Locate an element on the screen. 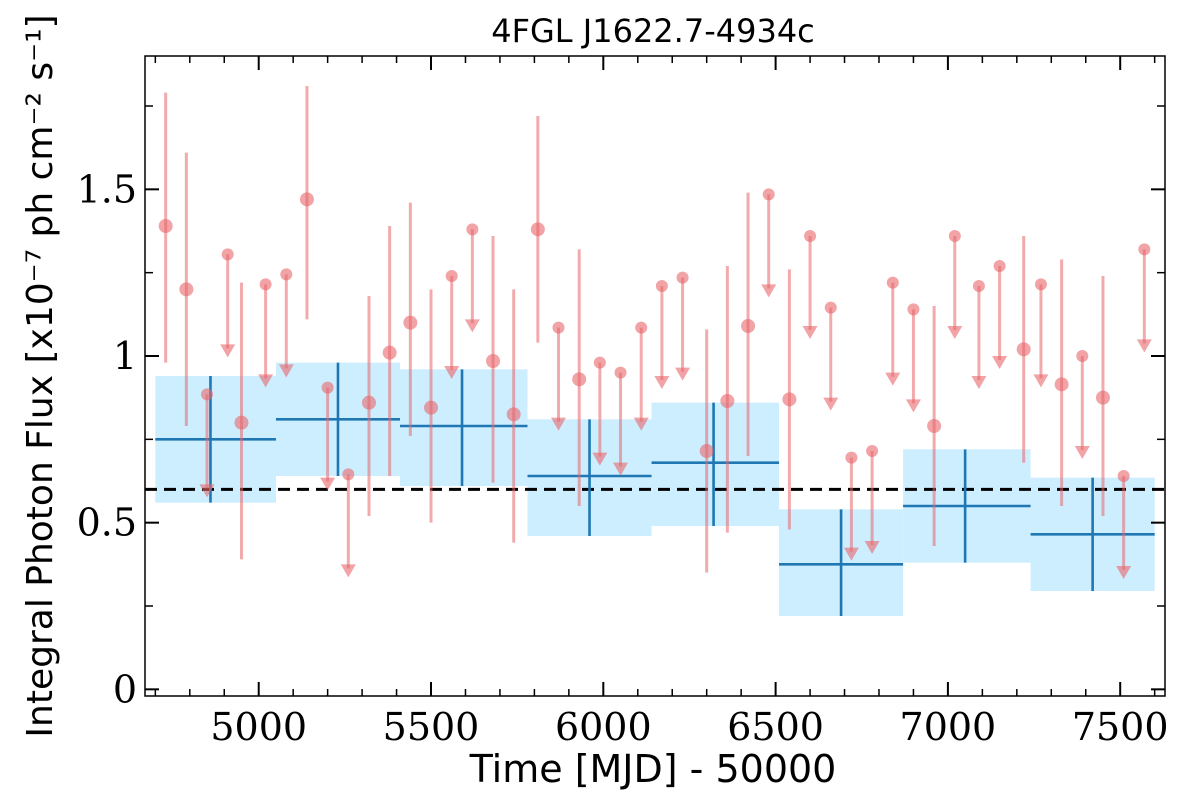  x-tick-label: 6000 is located at coordinates (603, 727).